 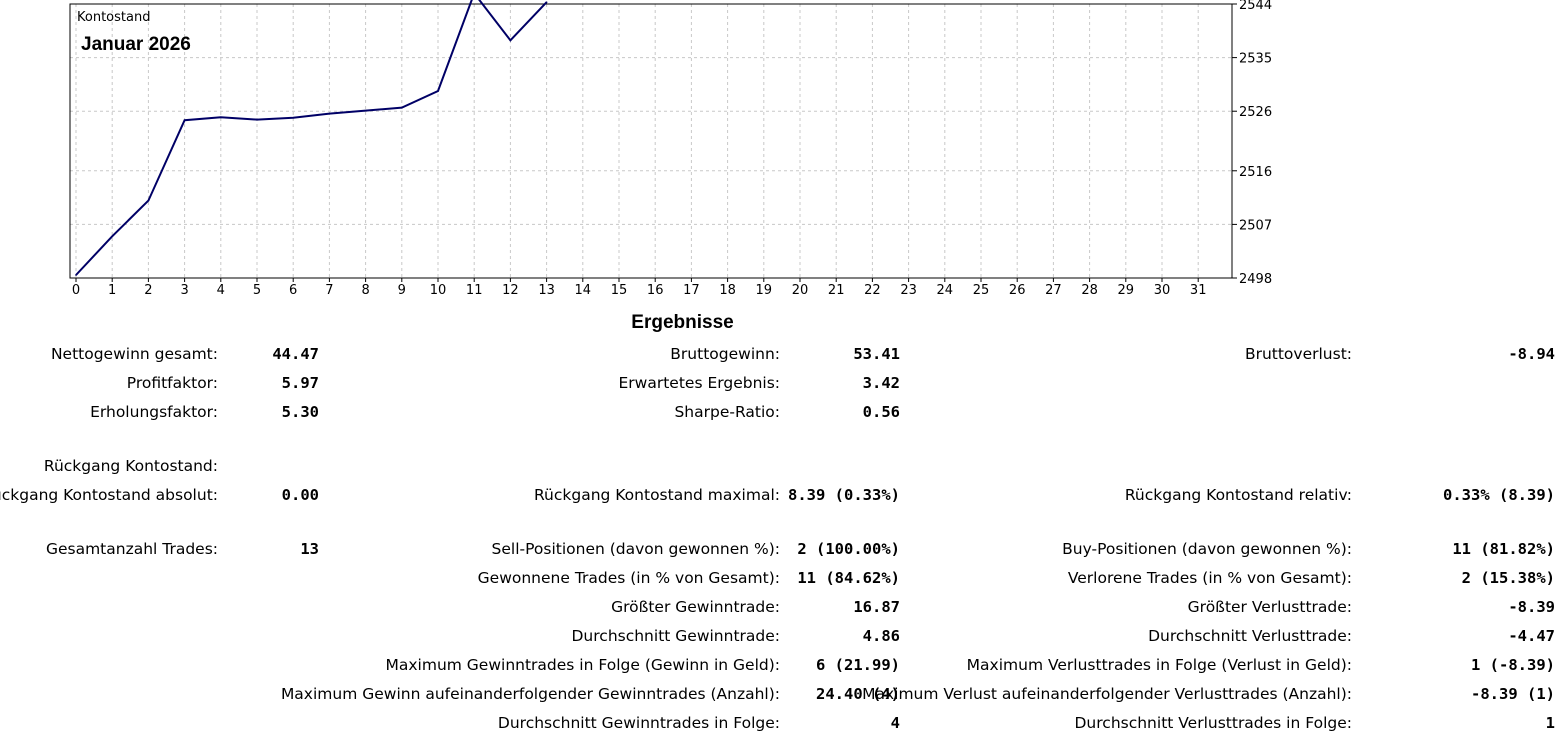 What do you see at coordinates (872, 290) in the screenshot?
I see `x-tick-label: 22` at bounding box center [872, 290].